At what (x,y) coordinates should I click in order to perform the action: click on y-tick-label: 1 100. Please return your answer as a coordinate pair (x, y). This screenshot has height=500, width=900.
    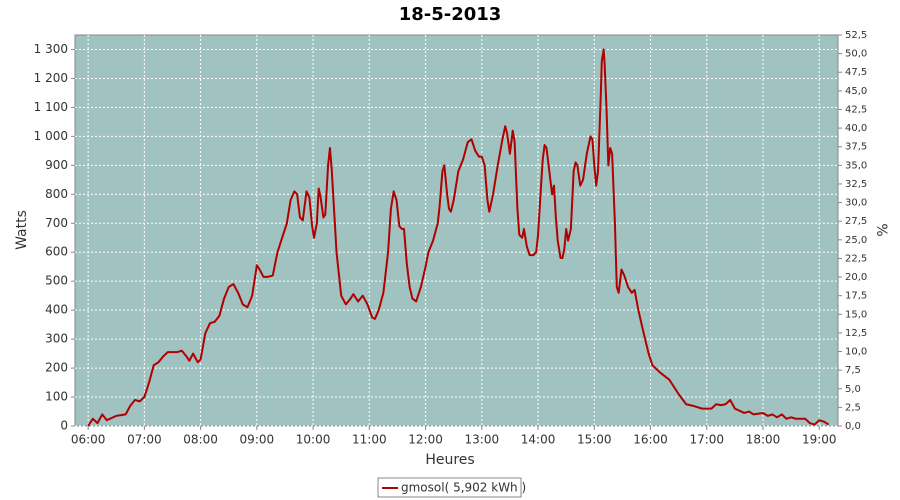
    Looking at the image, I should click on (51, 107).